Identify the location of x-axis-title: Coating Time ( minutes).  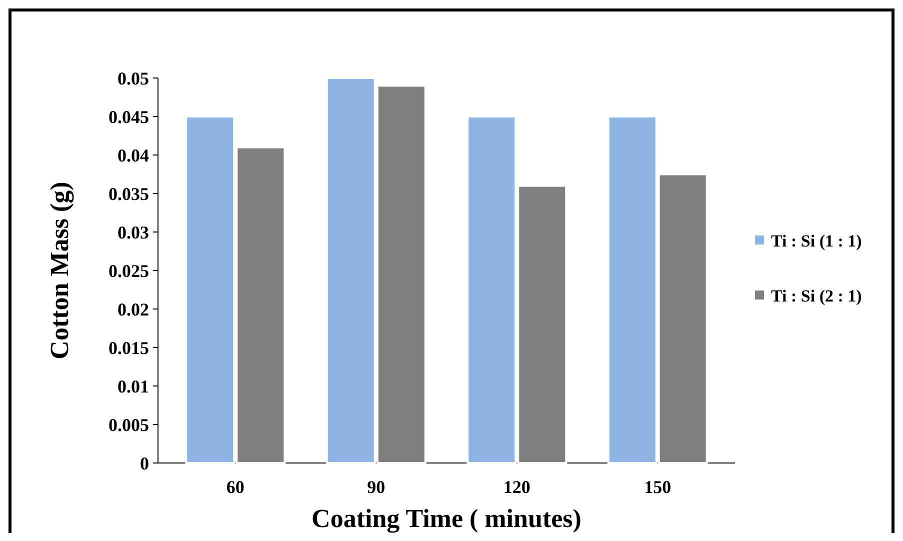
(447, 518).